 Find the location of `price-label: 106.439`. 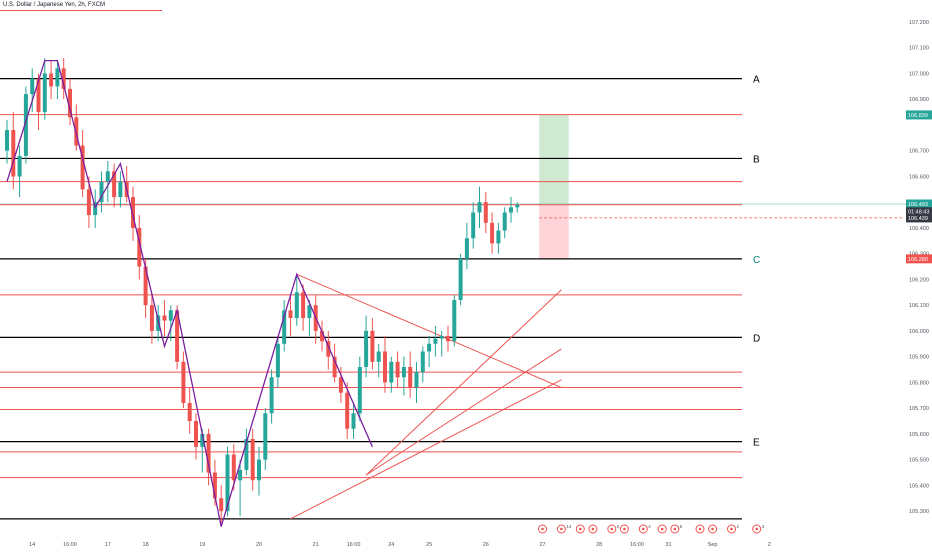

price-label: 106.439 is located at coordinates (918, 219).